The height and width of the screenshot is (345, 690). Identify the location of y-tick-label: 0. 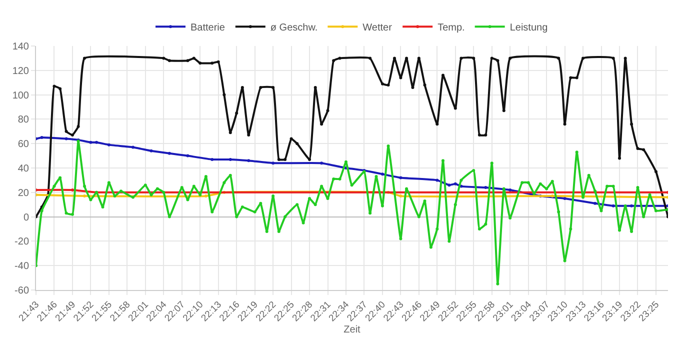
(26, 218).